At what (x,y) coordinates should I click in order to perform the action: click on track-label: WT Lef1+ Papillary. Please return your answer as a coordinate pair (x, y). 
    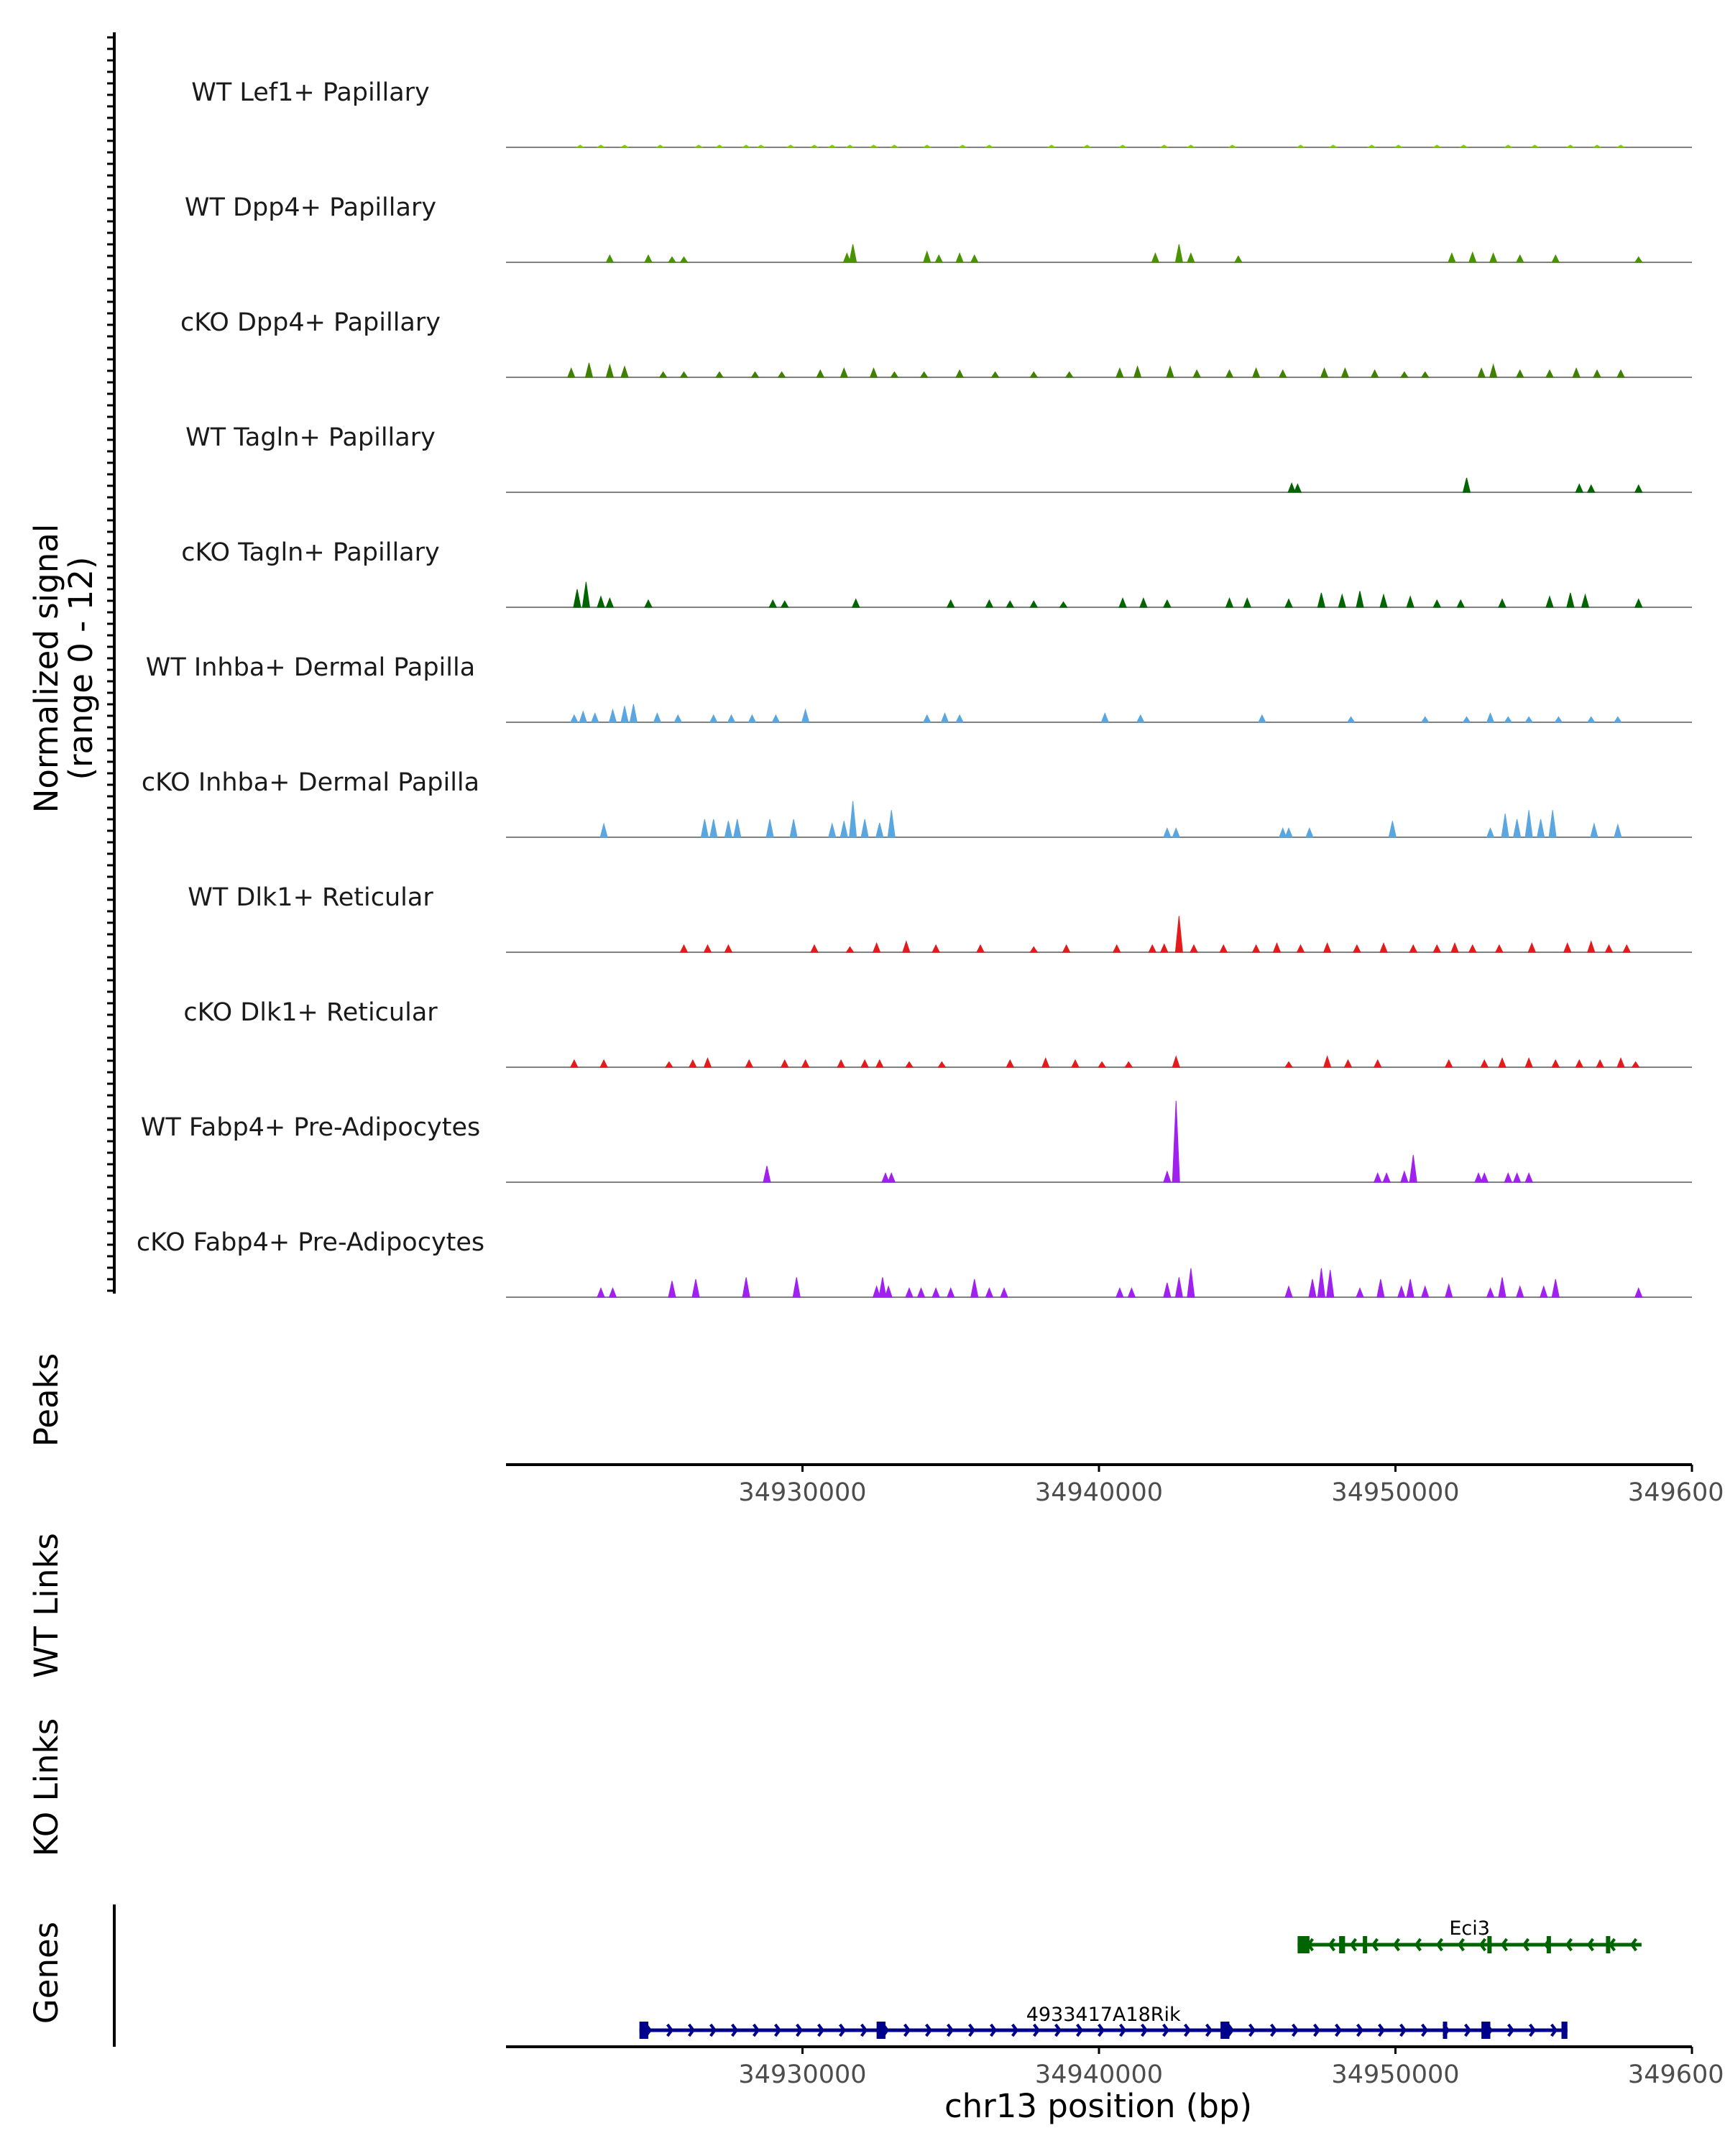
    Looking at the image, I should click on (310, 93).